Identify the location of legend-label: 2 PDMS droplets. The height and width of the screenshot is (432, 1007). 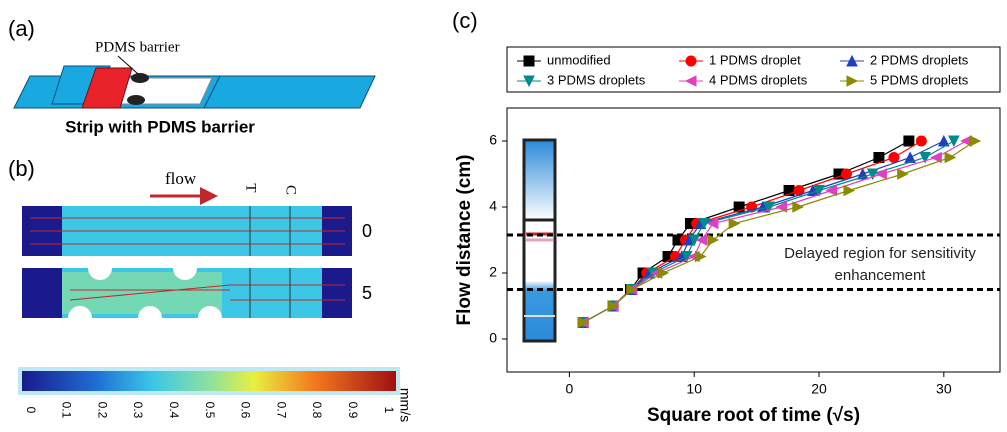
(919, 59).